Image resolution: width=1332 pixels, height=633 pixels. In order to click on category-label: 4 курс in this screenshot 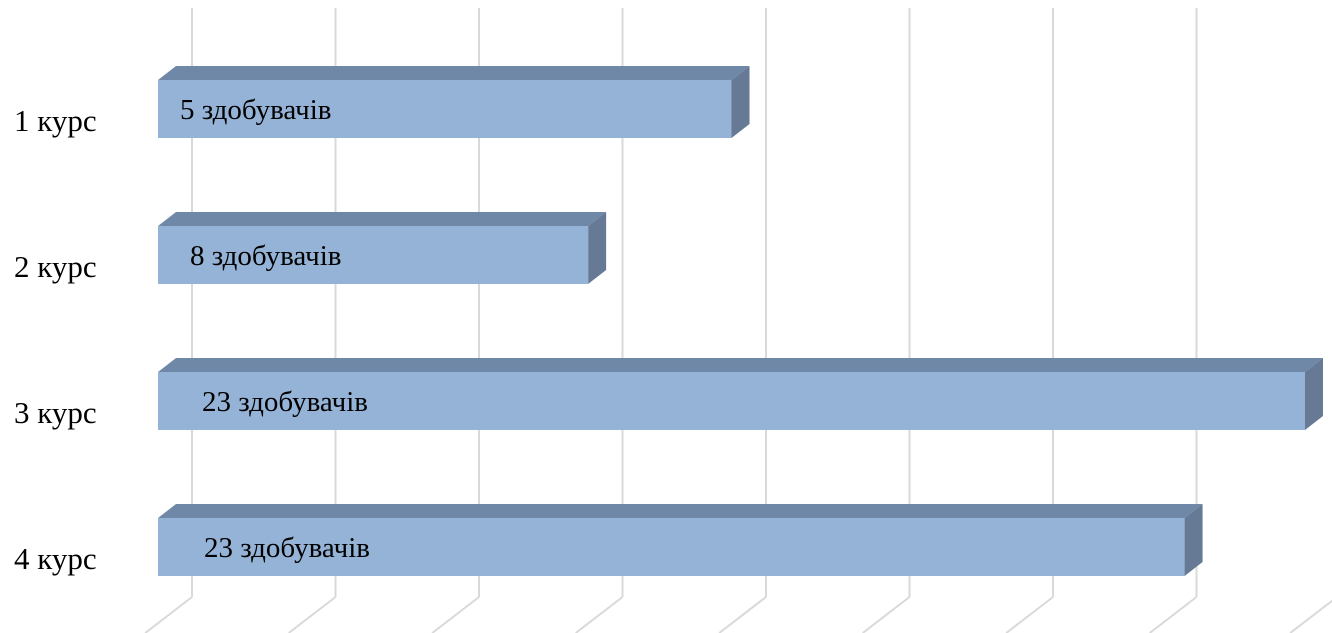, I will do `click(55, 558)`.